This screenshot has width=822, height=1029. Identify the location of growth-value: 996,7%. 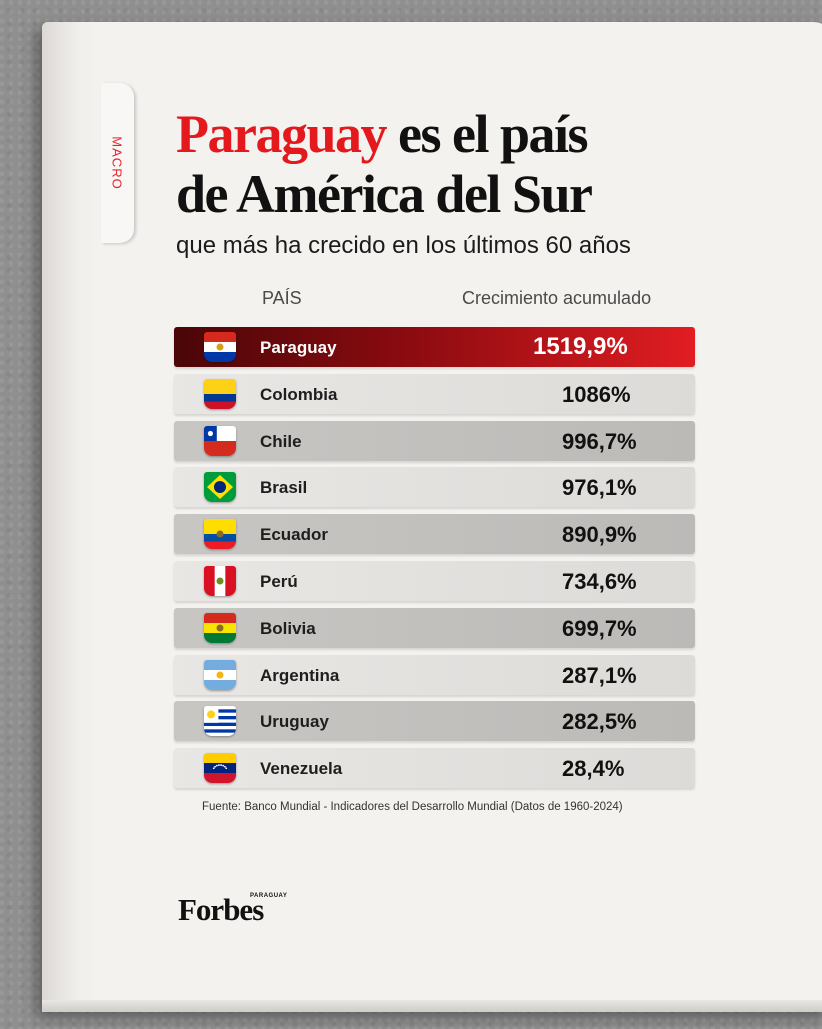
(599, 441).